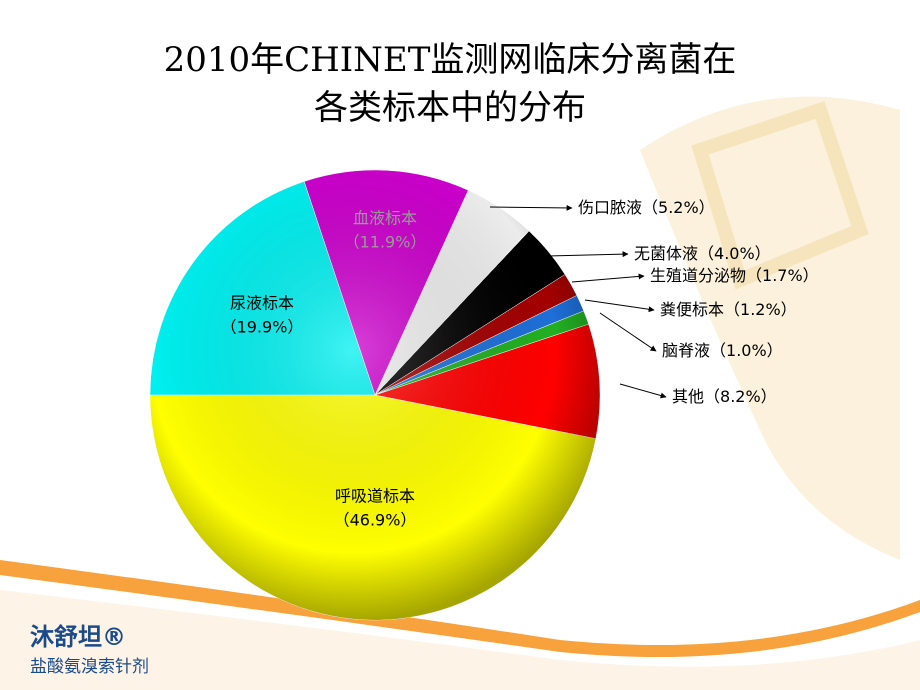 This screenshot has height=690, width=920. What do you see at coordinates (89, 667) in the screenshot?
I see `brand-product: 盐酸氨溴索针剂` at bounding box center [89, 667].